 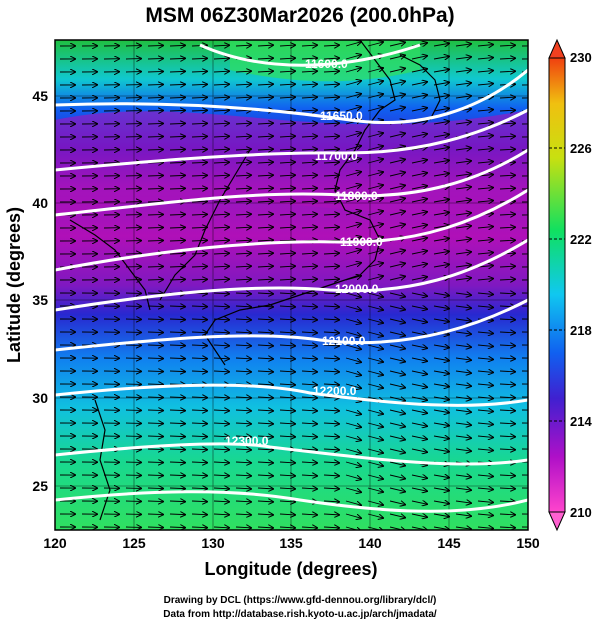 I want to click on y-tick-label: 35, so click(x=40, y=300).